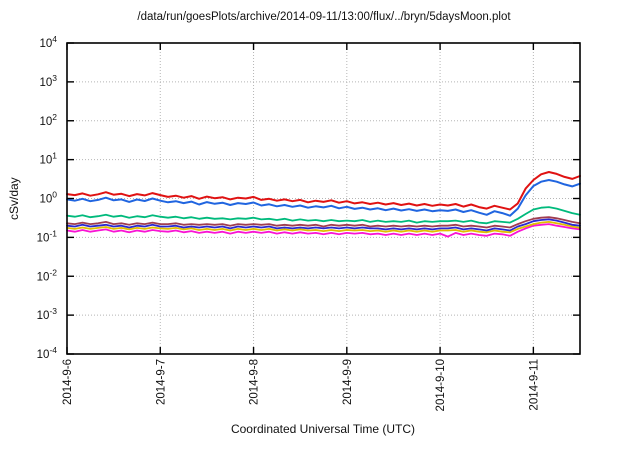 The image size is (640, 453). Describe the element at coordinates (47, 275) in the screenshot. I see `svg-text: 10⁻²` at that location.